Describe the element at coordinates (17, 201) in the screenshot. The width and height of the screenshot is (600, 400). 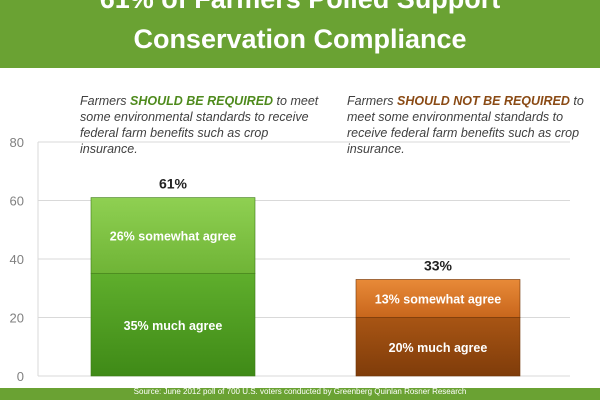
I see `y-tick-label: 60` at that location.